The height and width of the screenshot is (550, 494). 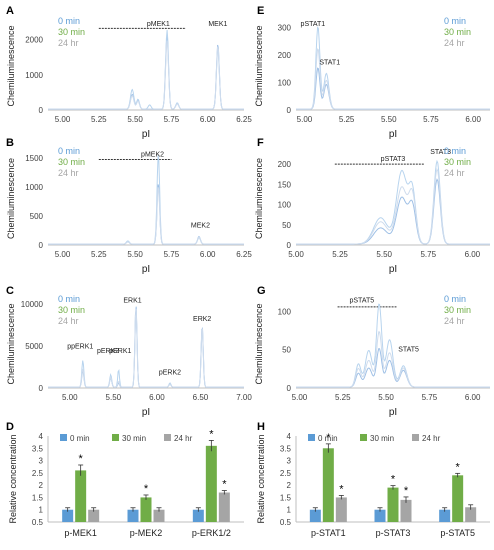 What do you see at coordinates (34, 158) in the screenshot?
I see `y-tick-label: 1500` at bounding box center [34, 158].